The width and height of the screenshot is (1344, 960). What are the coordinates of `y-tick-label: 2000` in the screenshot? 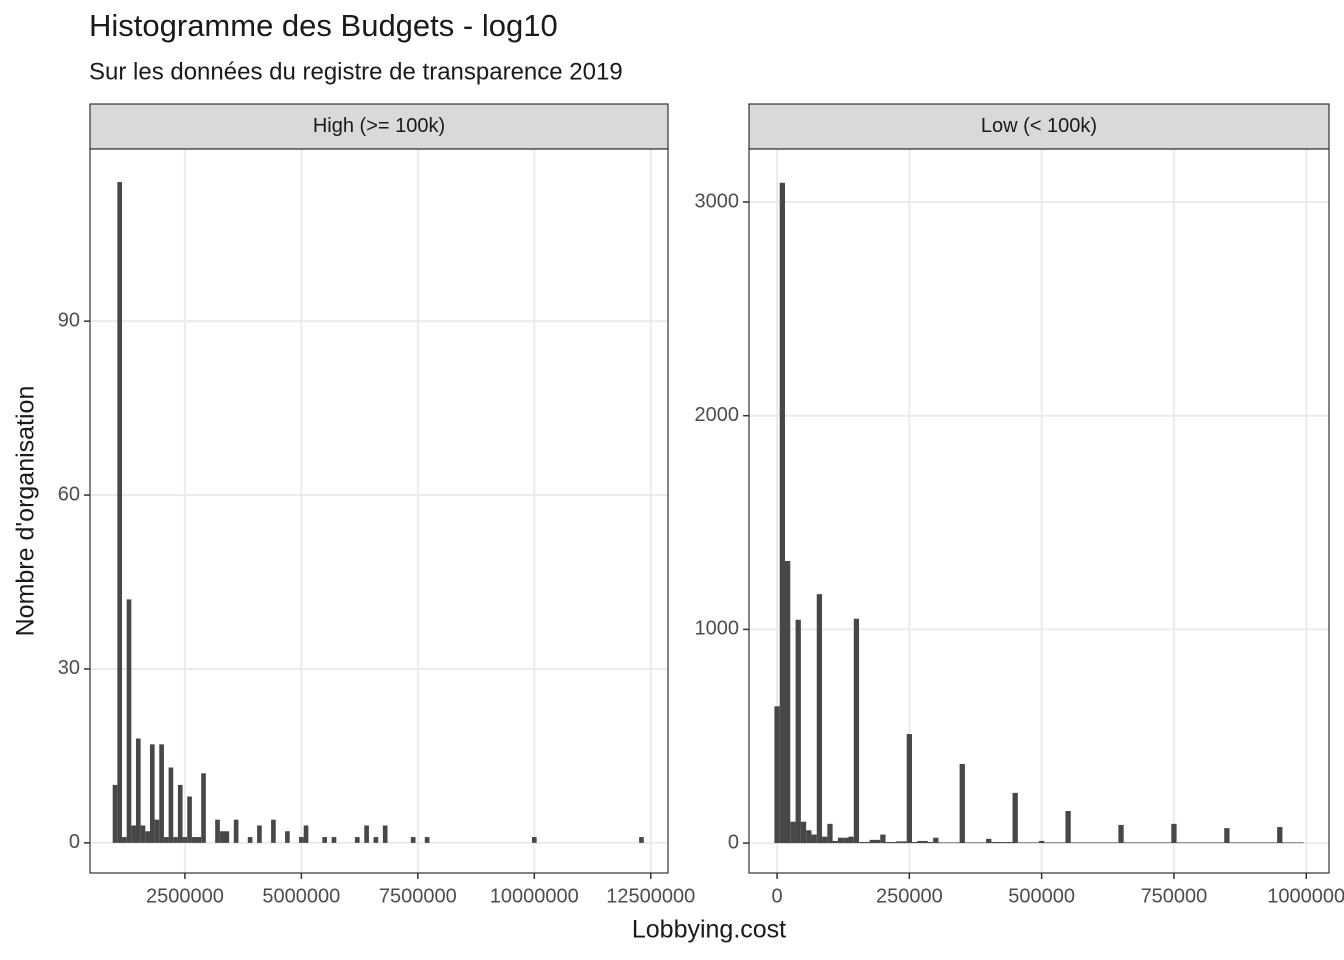 It's located at (717, 415).